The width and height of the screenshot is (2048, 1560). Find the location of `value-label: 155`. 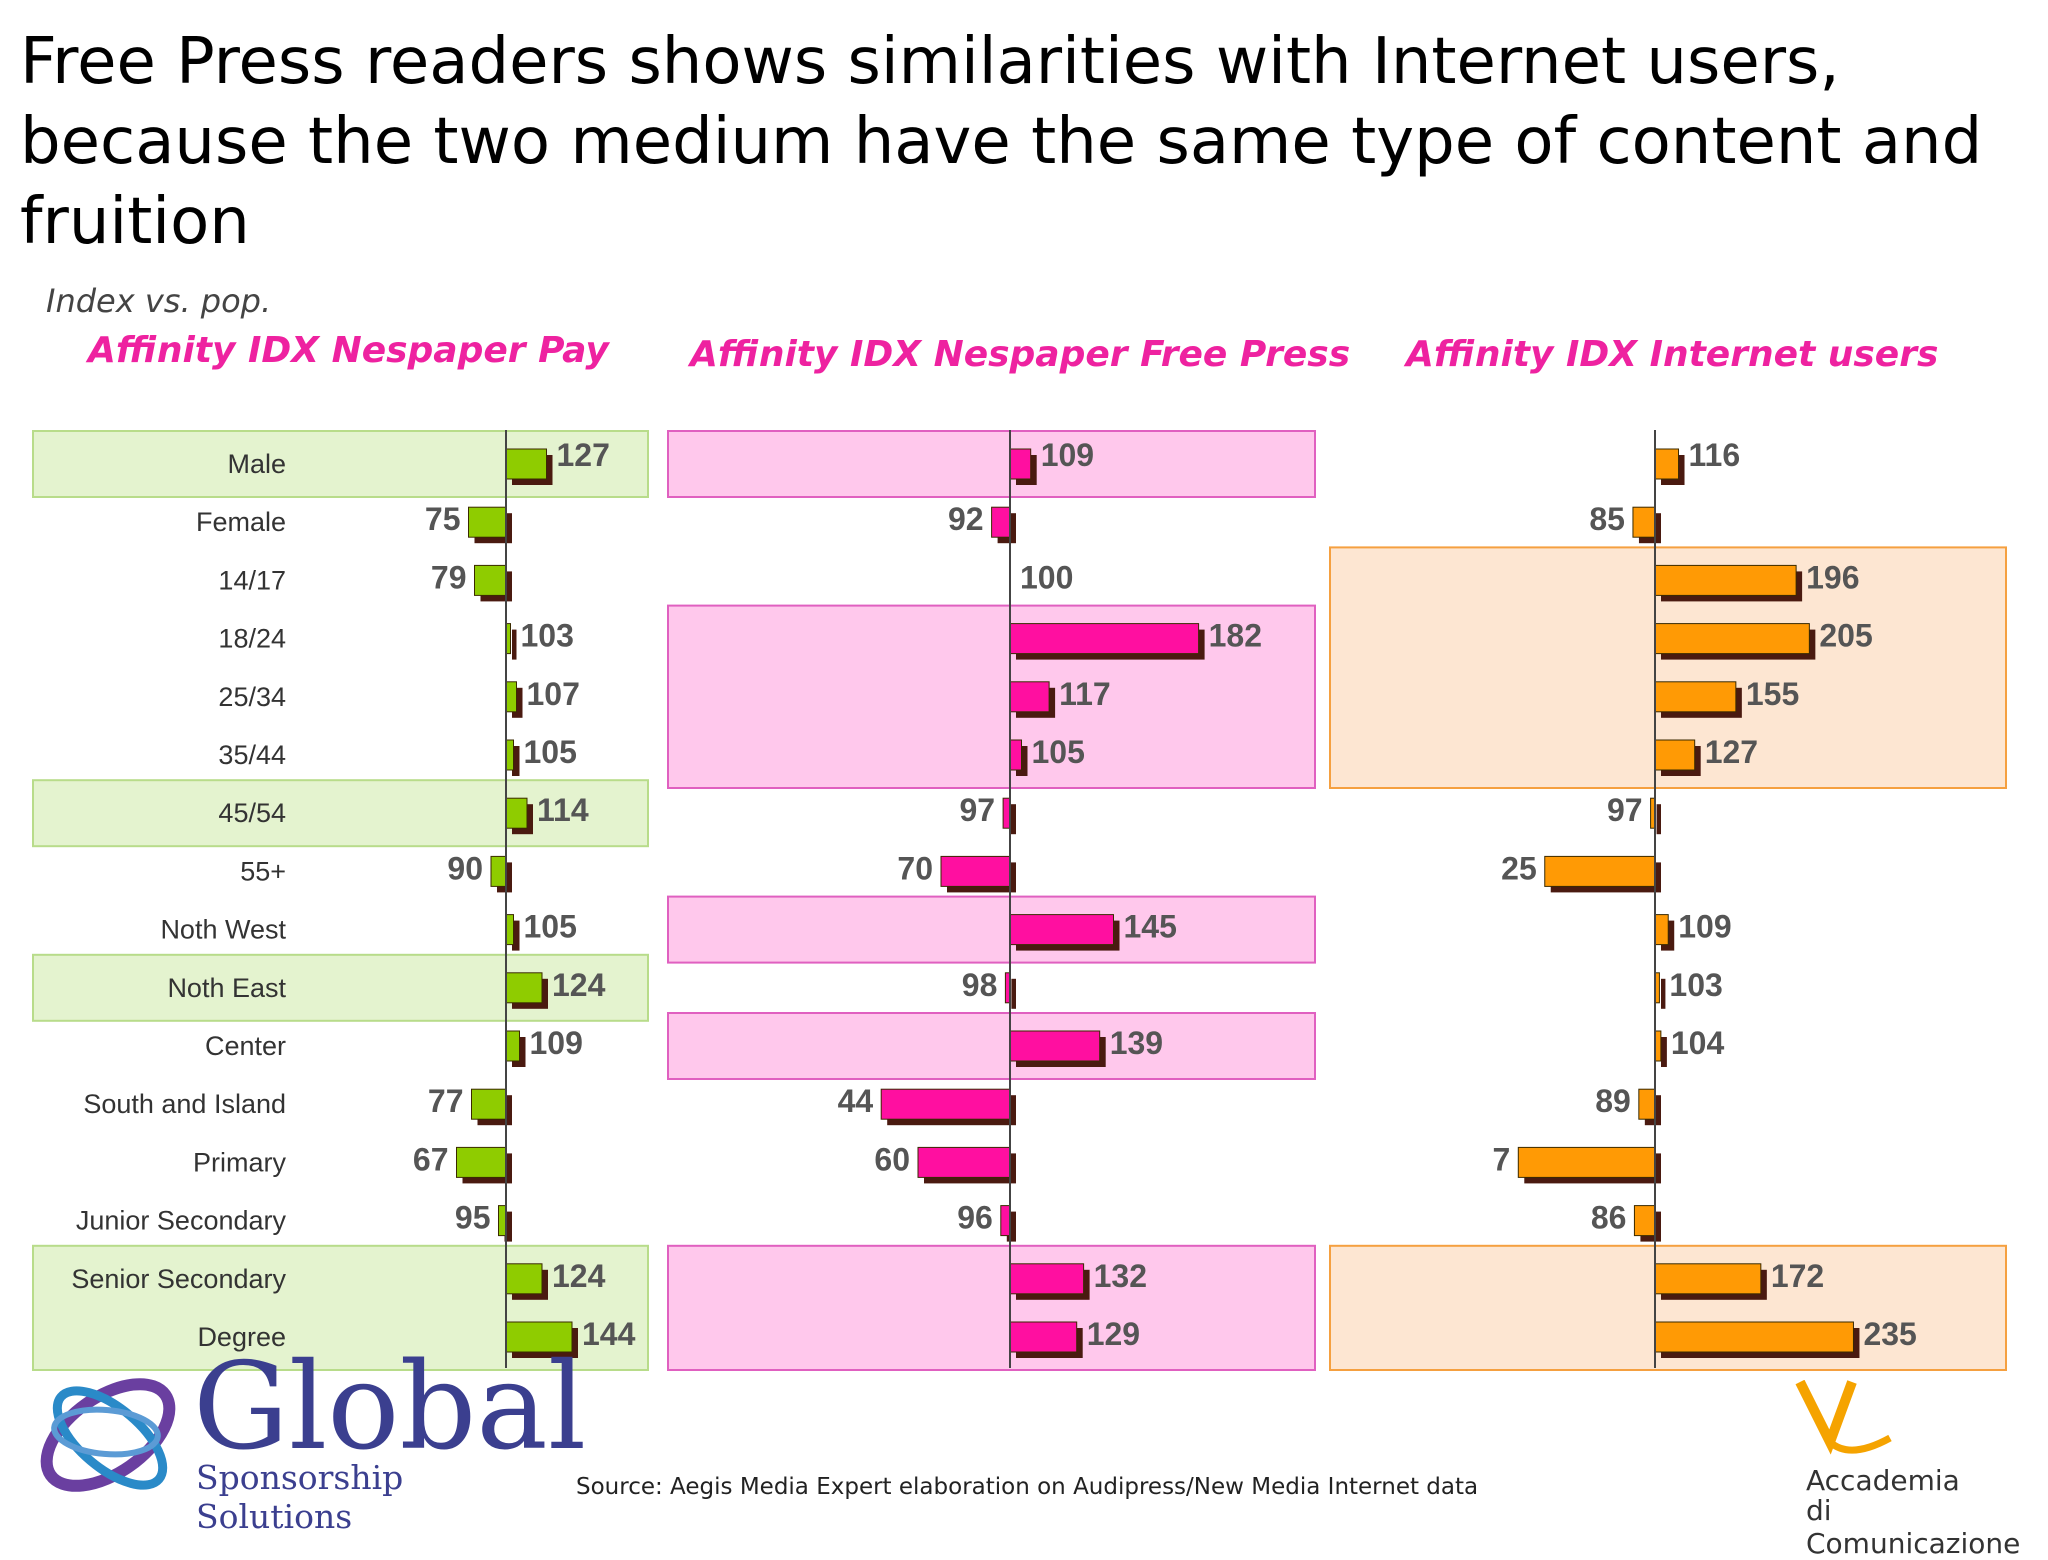

value-label: 155 is located at coordinates (1772, 694).